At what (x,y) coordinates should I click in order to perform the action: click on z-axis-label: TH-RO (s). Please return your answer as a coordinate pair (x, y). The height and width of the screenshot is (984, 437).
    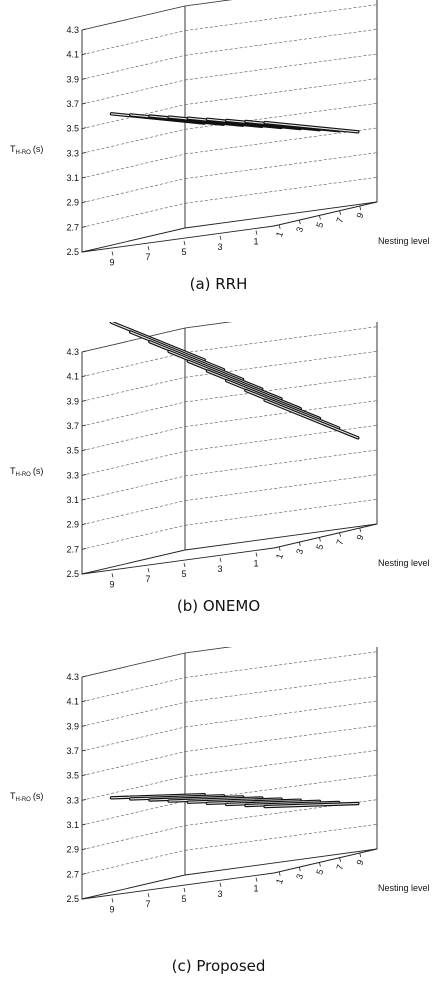
    Looking at the image, I should click on (26, 797).